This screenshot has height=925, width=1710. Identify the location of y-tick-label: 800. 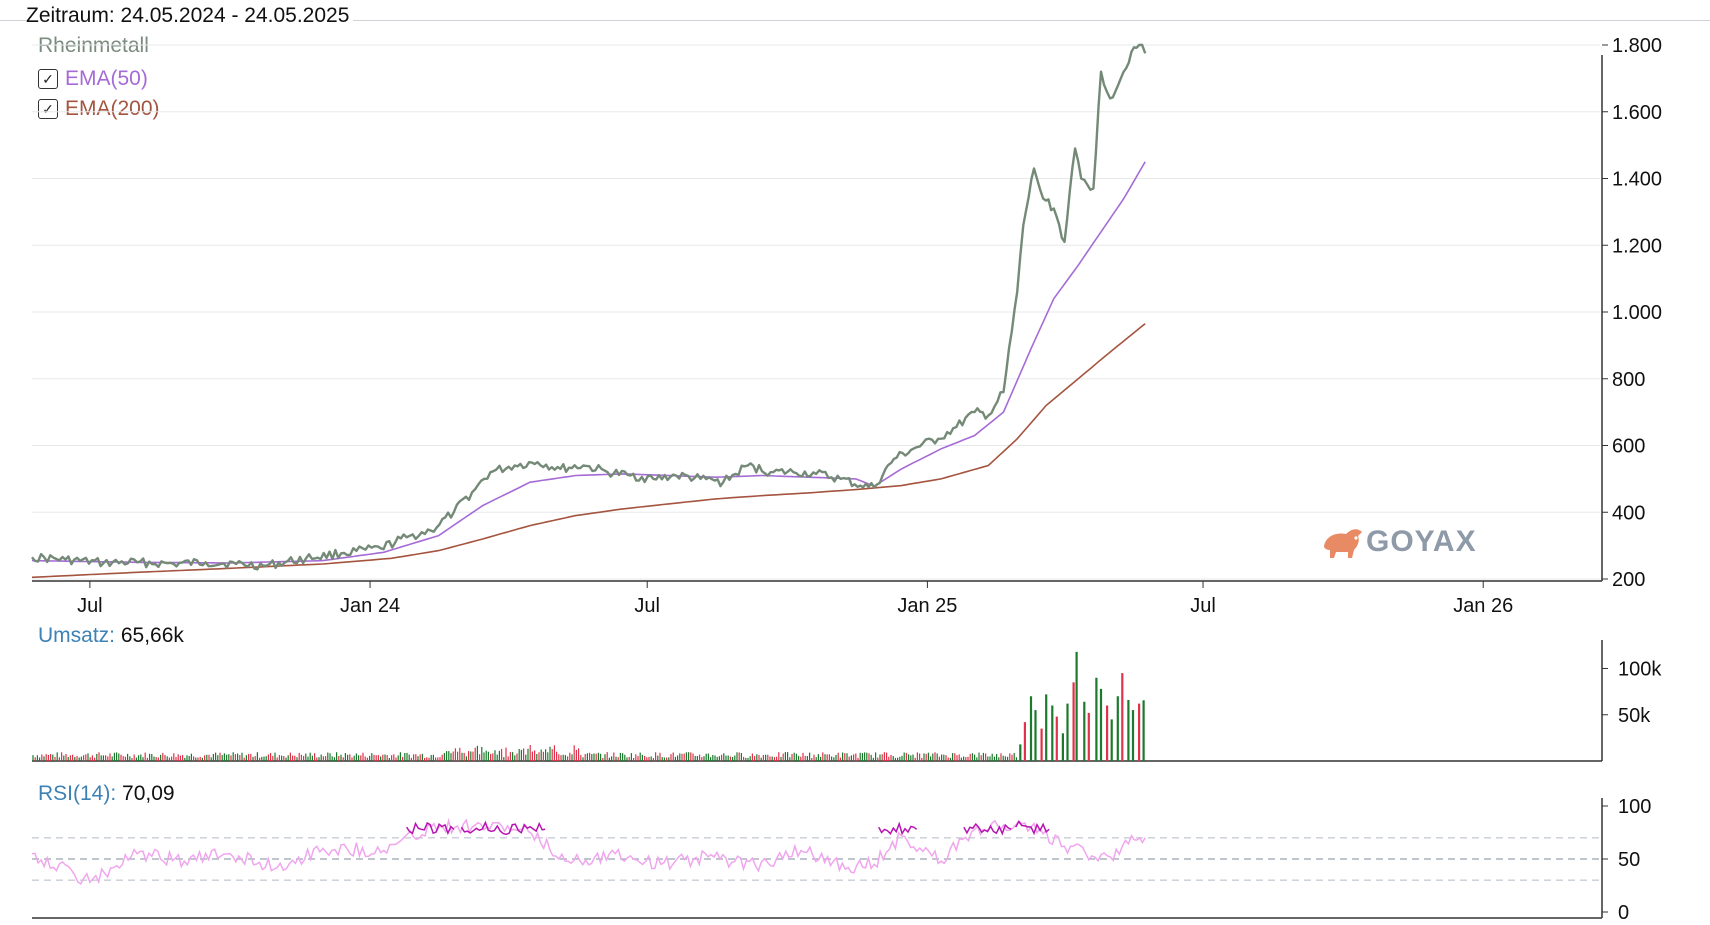
(1628, 380).